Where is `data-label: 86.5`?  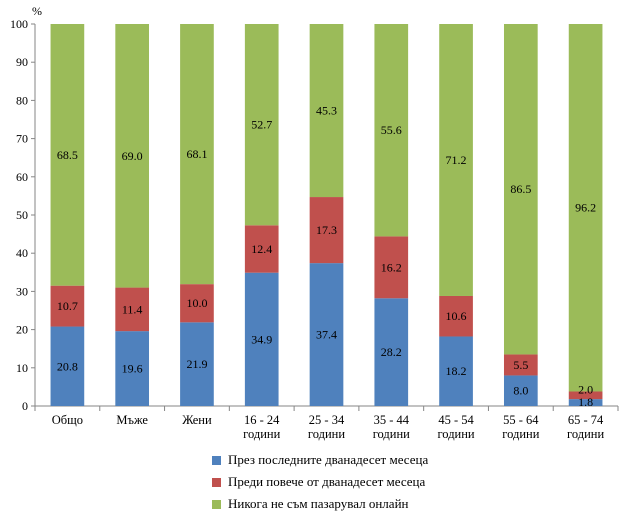 data-label: 86.5 is located at coordinates (520, 189).